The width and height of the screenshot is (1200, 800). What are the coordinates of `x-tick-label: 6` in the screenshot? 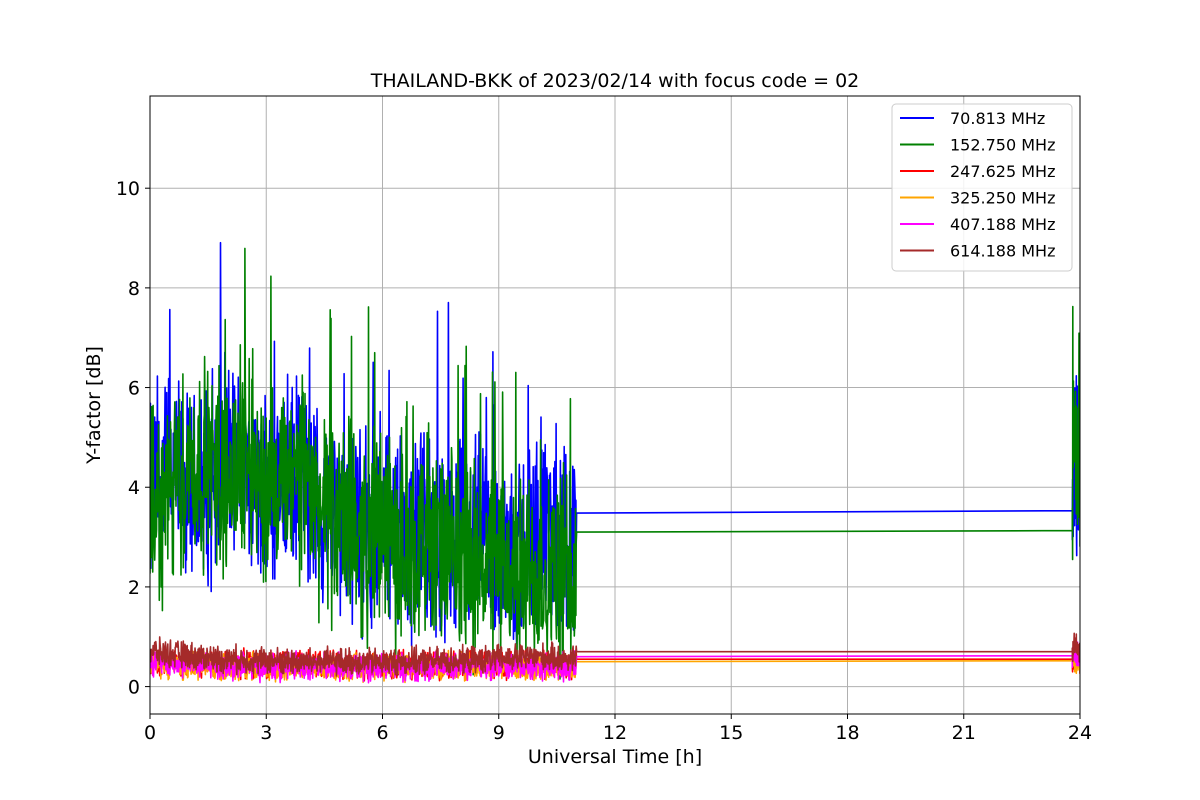 It's located at (382, 733).